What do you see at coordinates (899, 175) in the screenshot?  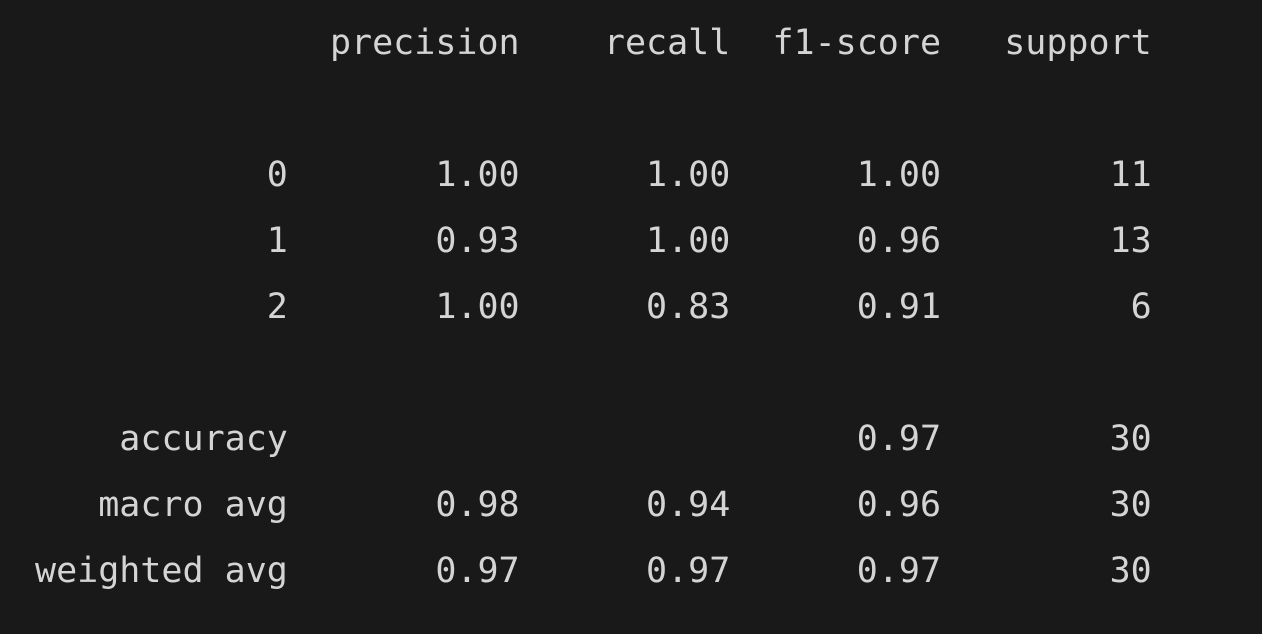 I see `f1-score-value: 1.00` at bounding box center [899, 175].